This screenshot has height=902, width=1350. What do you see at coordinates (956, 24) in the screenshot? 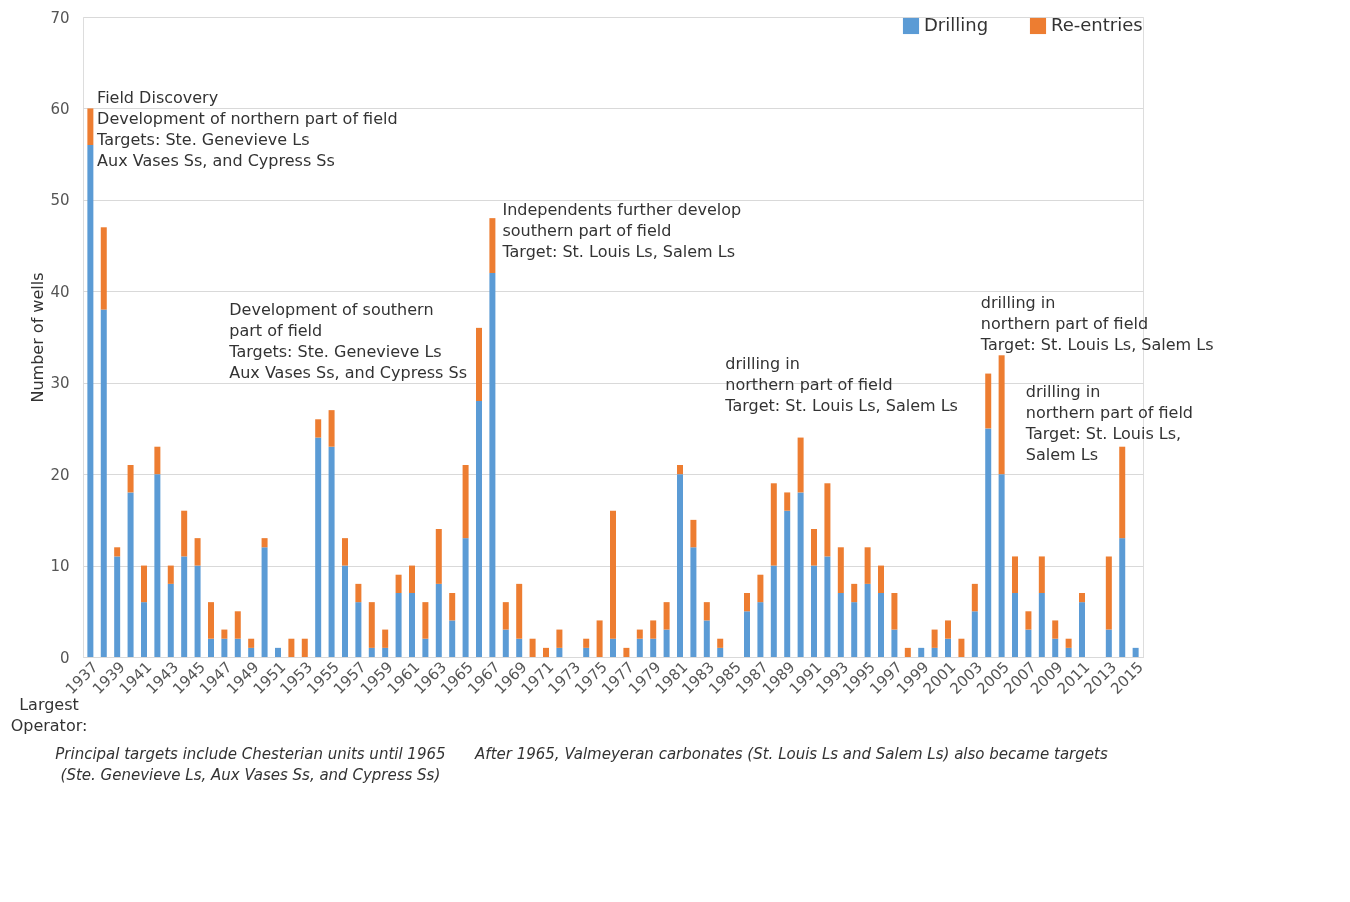
I see `legend-label: Drilling` at bounding box center [956, 24].